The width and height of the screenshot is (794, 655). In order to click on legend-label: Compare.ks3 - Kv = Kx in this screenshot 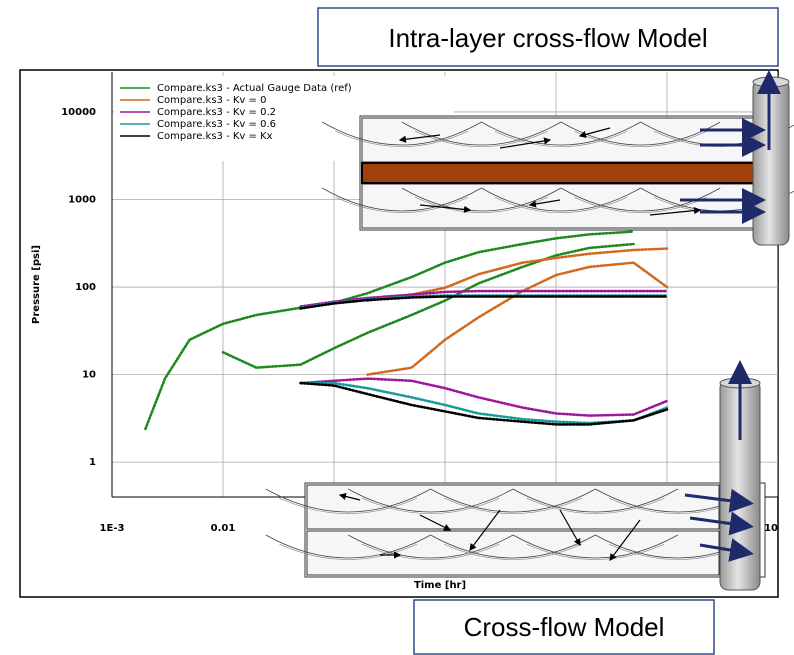, I will do `click(215, 136)`.